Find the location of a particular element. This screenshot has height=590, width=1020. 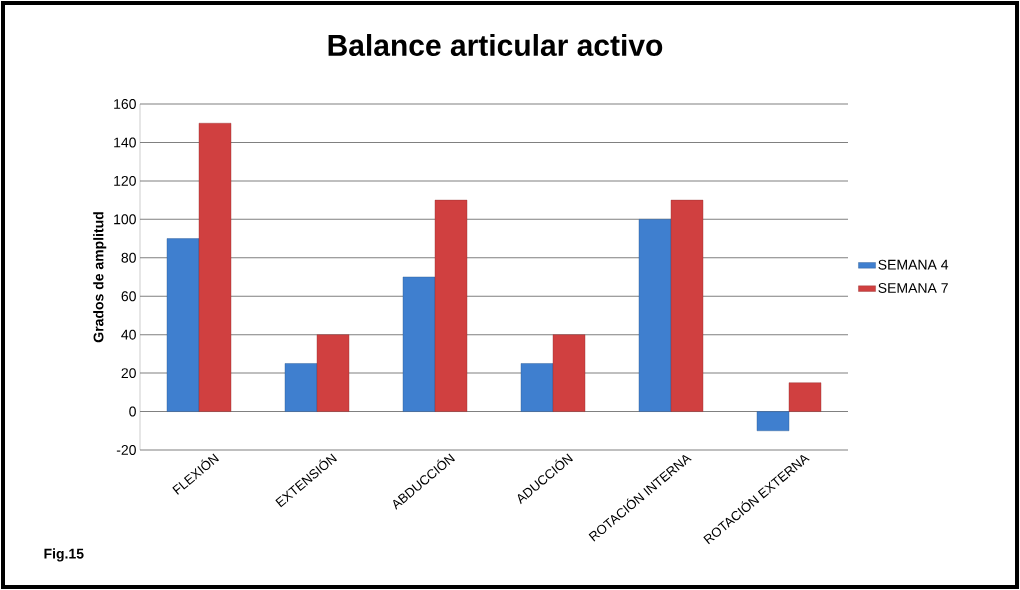

y-tick-label: 60 is located at coordinates (128, 296).